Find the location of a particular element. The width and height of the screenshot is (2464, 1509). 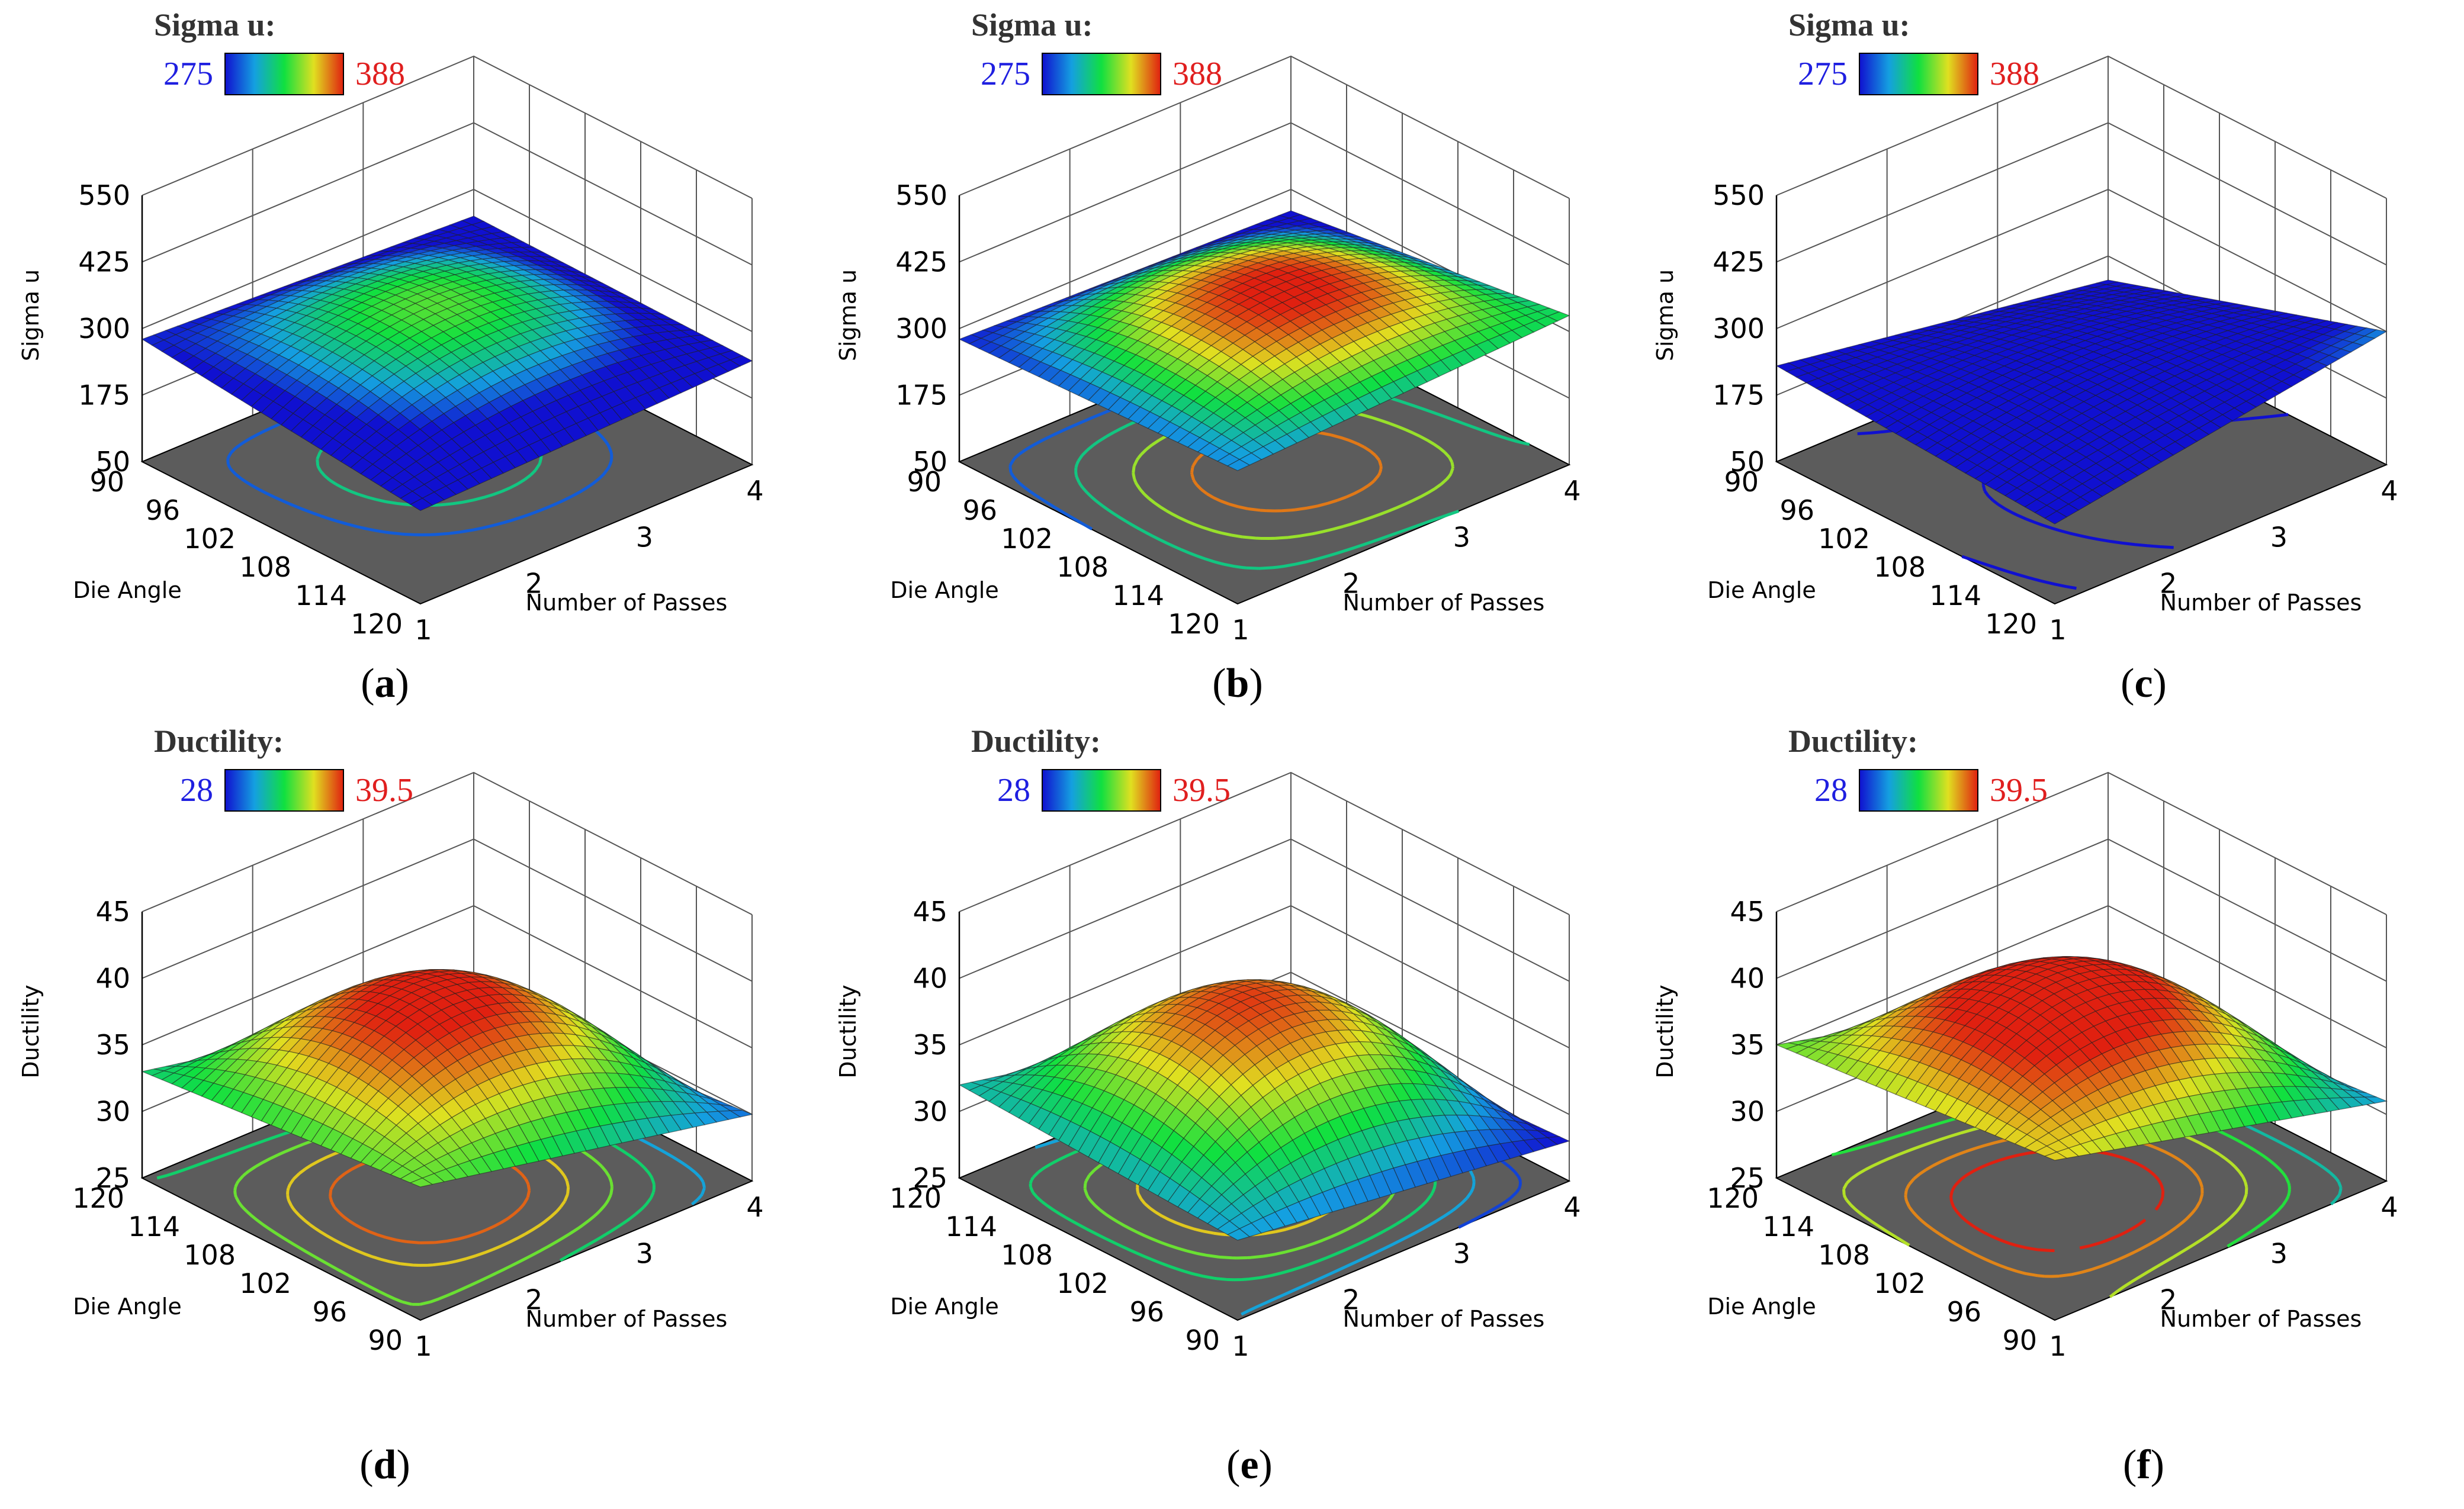

z-axis-label: Ductility is located at coordinates (848, 1031).